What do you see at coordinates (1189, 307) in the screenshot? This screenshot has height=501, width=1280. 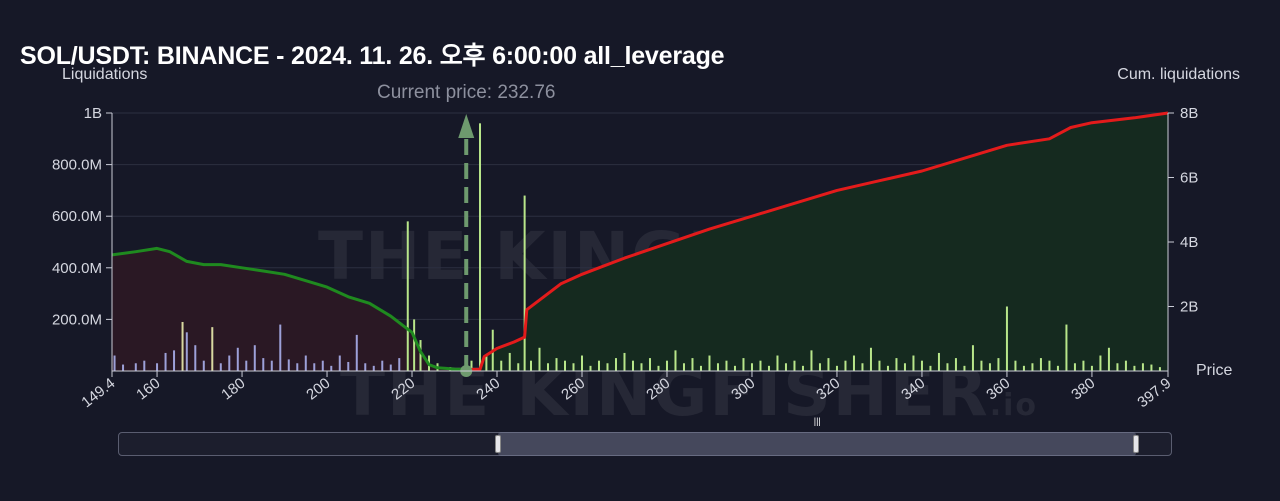 I see `y-right-tick-label: 2B` at bounding box center [1189, 307].